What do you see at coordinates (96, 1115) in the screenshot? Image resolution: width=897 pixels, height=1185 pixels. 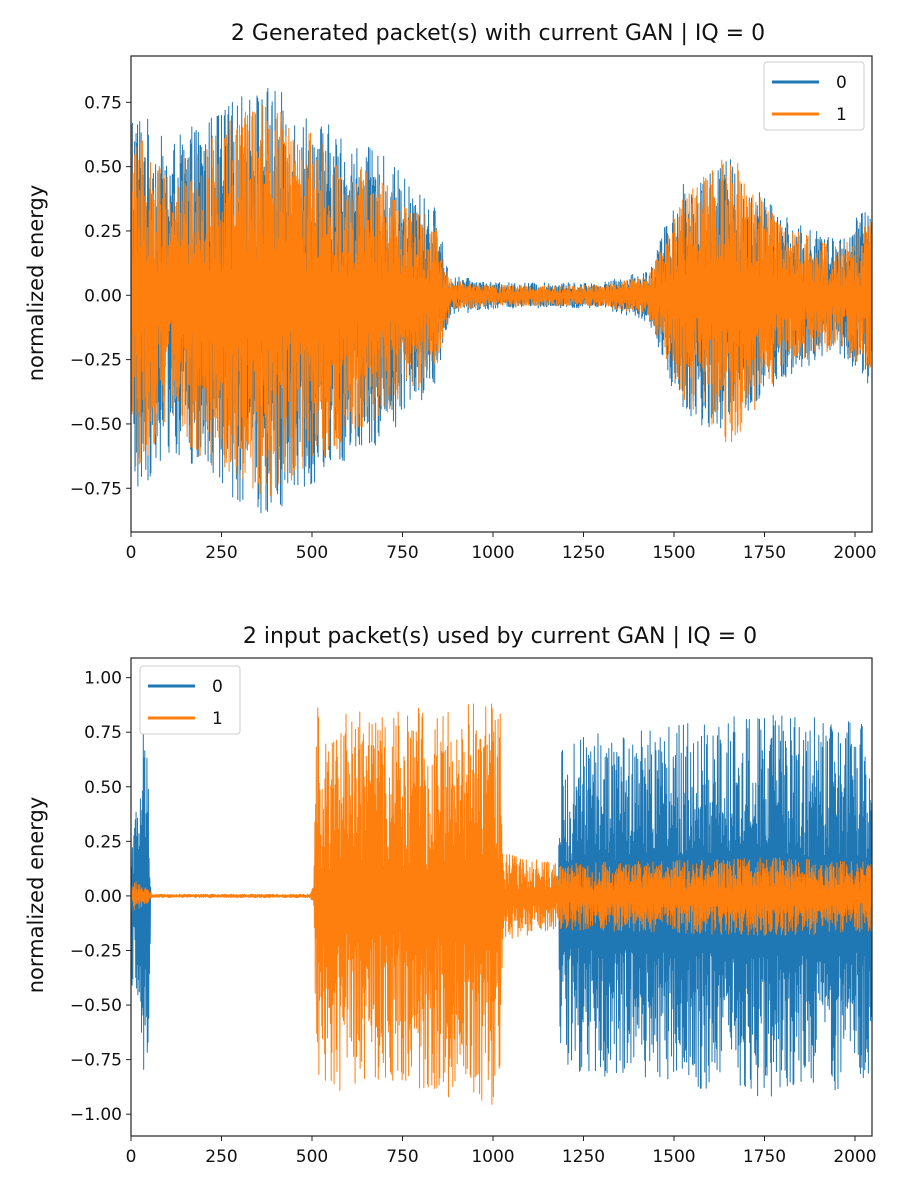 I see `y-tick-label: −1.00` at bounding box center [96, 1115].